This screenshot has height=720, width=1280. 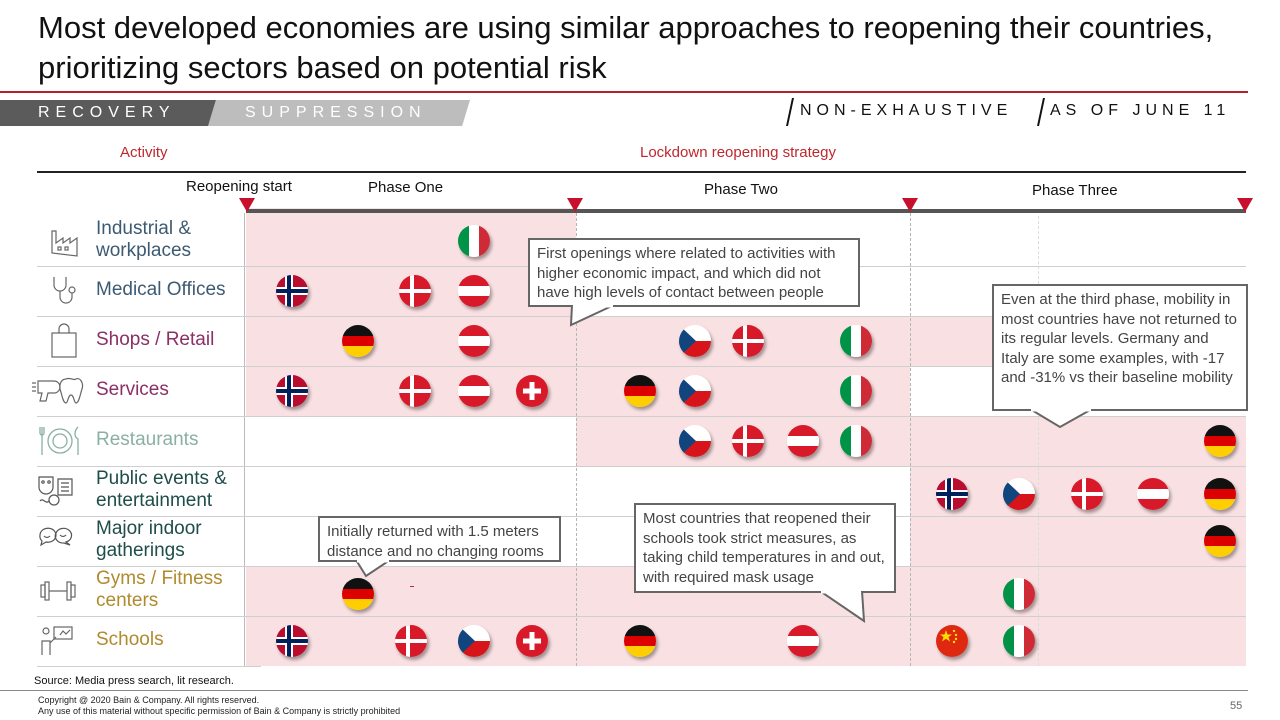 What do you see at coordinates (64, 341) in the screenshot?
I see `shopping-bag-icon` at bounding box center [64, 341].